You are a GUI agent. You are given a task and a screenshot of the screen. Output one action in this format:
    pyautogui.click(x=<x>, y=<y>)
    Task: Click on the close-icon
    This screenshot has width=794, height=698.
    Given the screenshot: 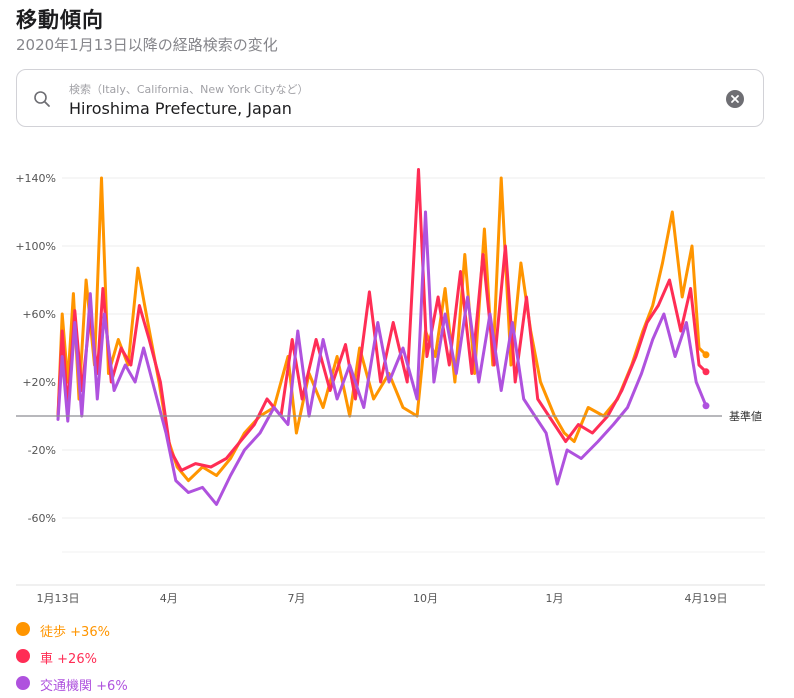 What is the action you would take?
    pyautogui.click(x=735, y=99)
    